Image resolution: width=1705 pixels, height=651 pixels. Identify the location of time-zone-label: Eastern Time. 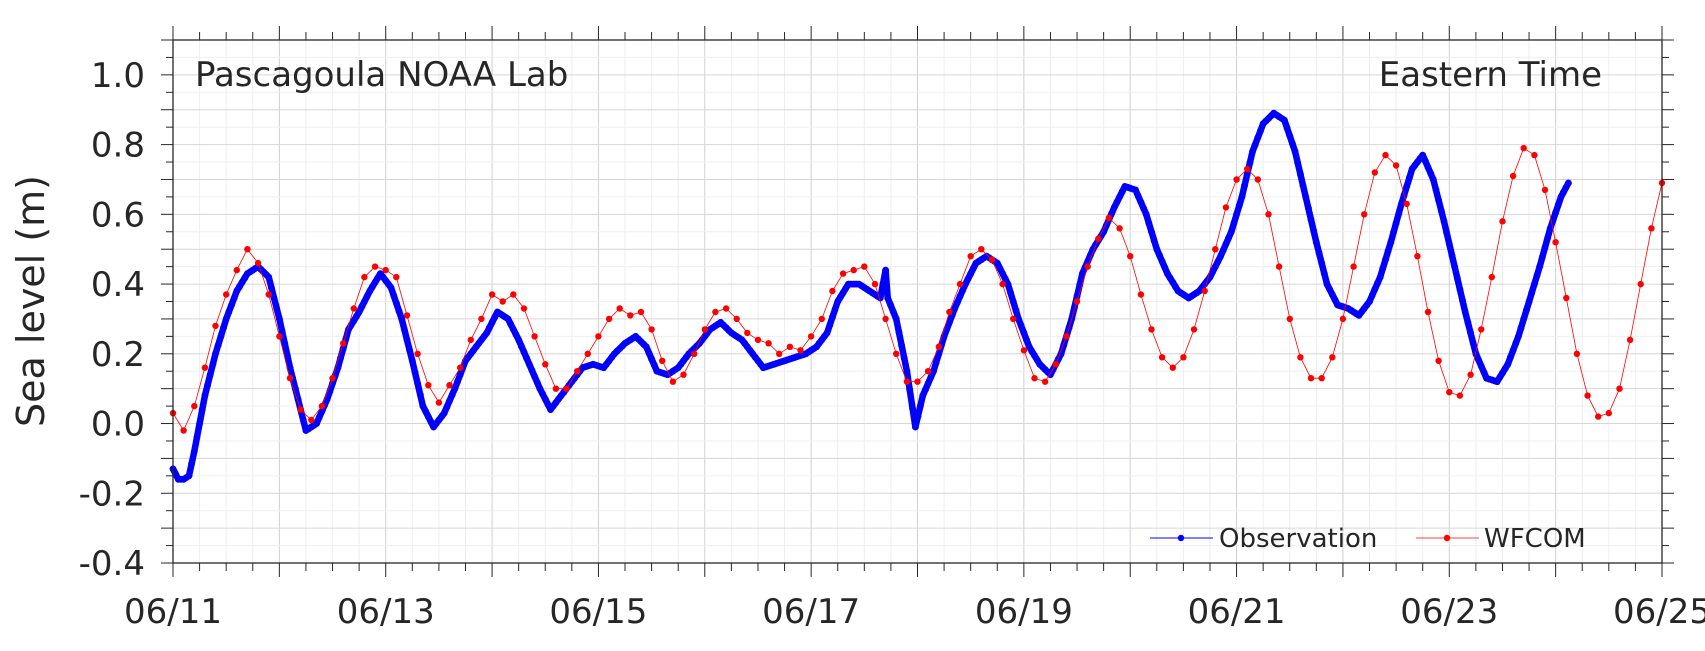
(1490, 75).